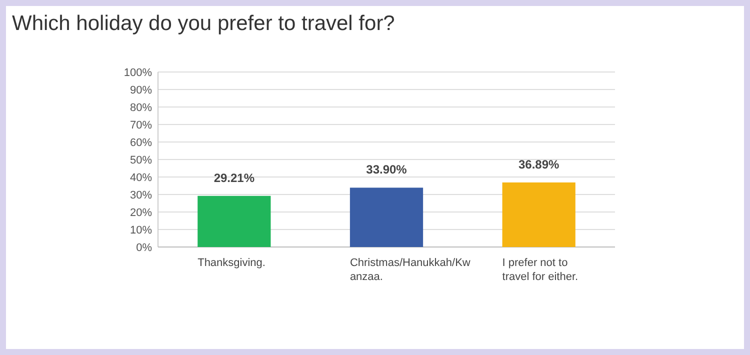 The image size is (750, 355). Describe the element at coordinates (232, 263) in the screenshot. I see `x-tick-label: Thanksgiving.` at that location.